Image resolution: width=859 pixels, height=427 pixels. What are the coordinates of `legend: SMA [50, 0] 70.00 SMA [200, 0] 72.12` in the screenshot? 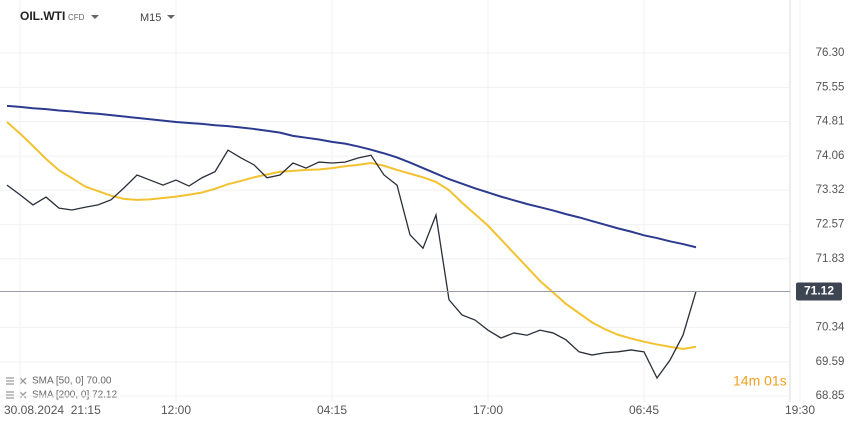 It's located at (61, 388).